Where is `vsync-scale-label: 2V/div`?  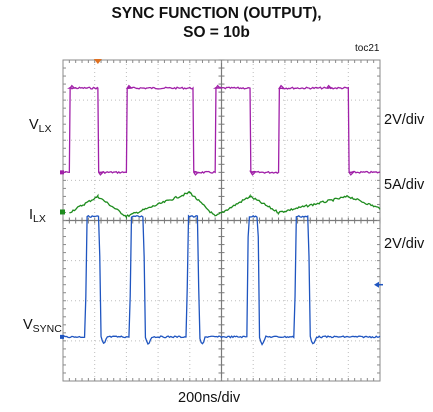 vsync-scale-label: 2V/div is located at coordinates (404, 244).